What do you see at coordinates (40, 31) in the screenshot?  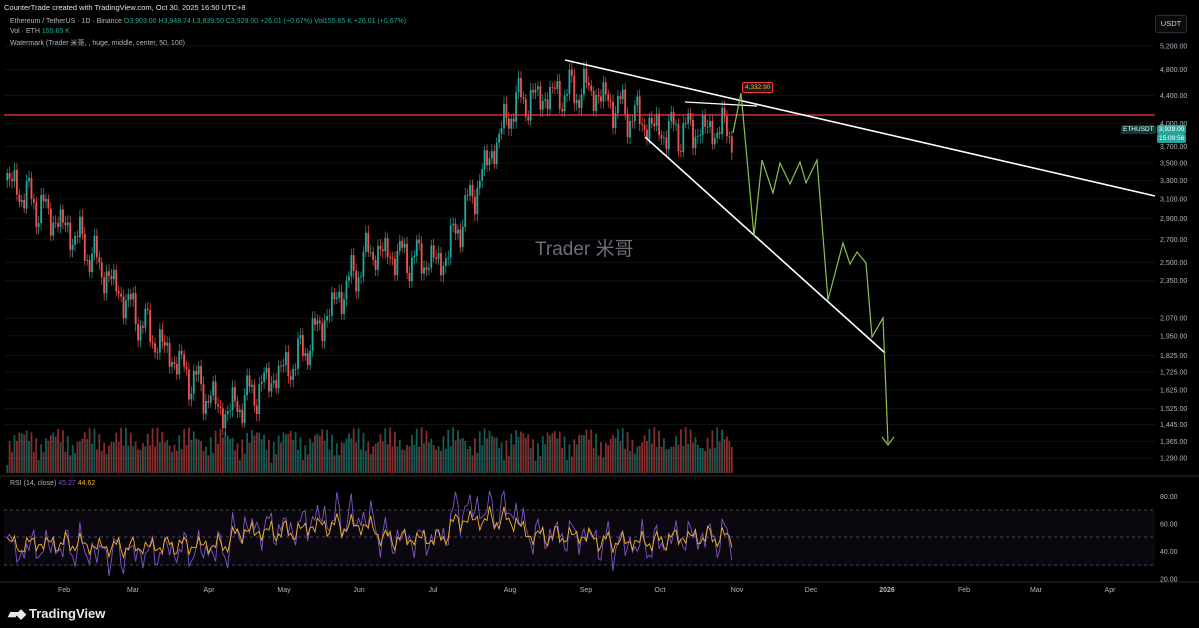 I see `volume-legend: Vol · ETH 155.65 K` at bounding box center [40, 31].